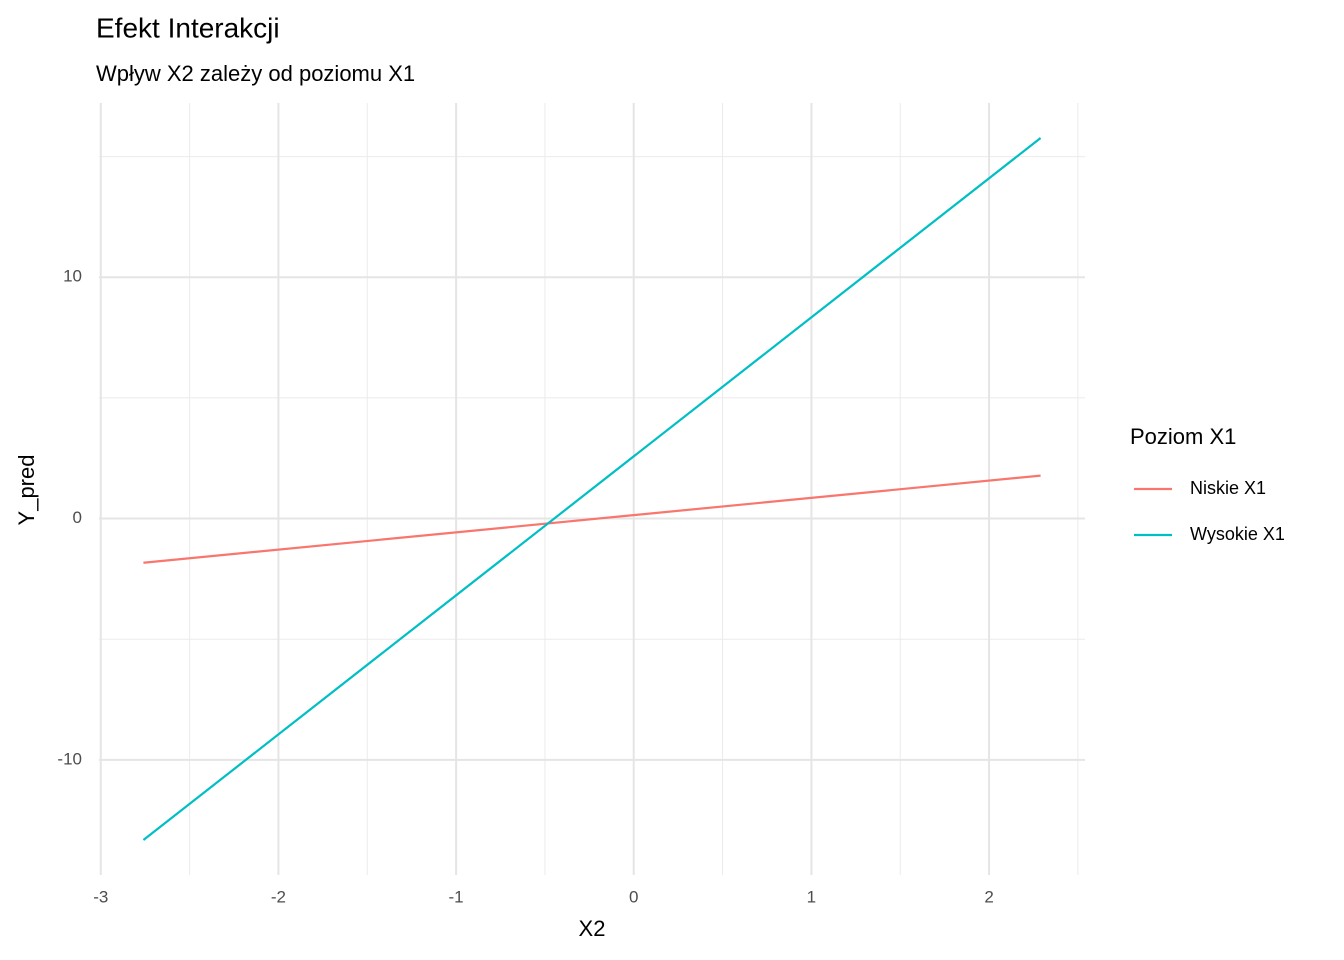  I want to click on x-tick-label: 1, so click(811, 896).